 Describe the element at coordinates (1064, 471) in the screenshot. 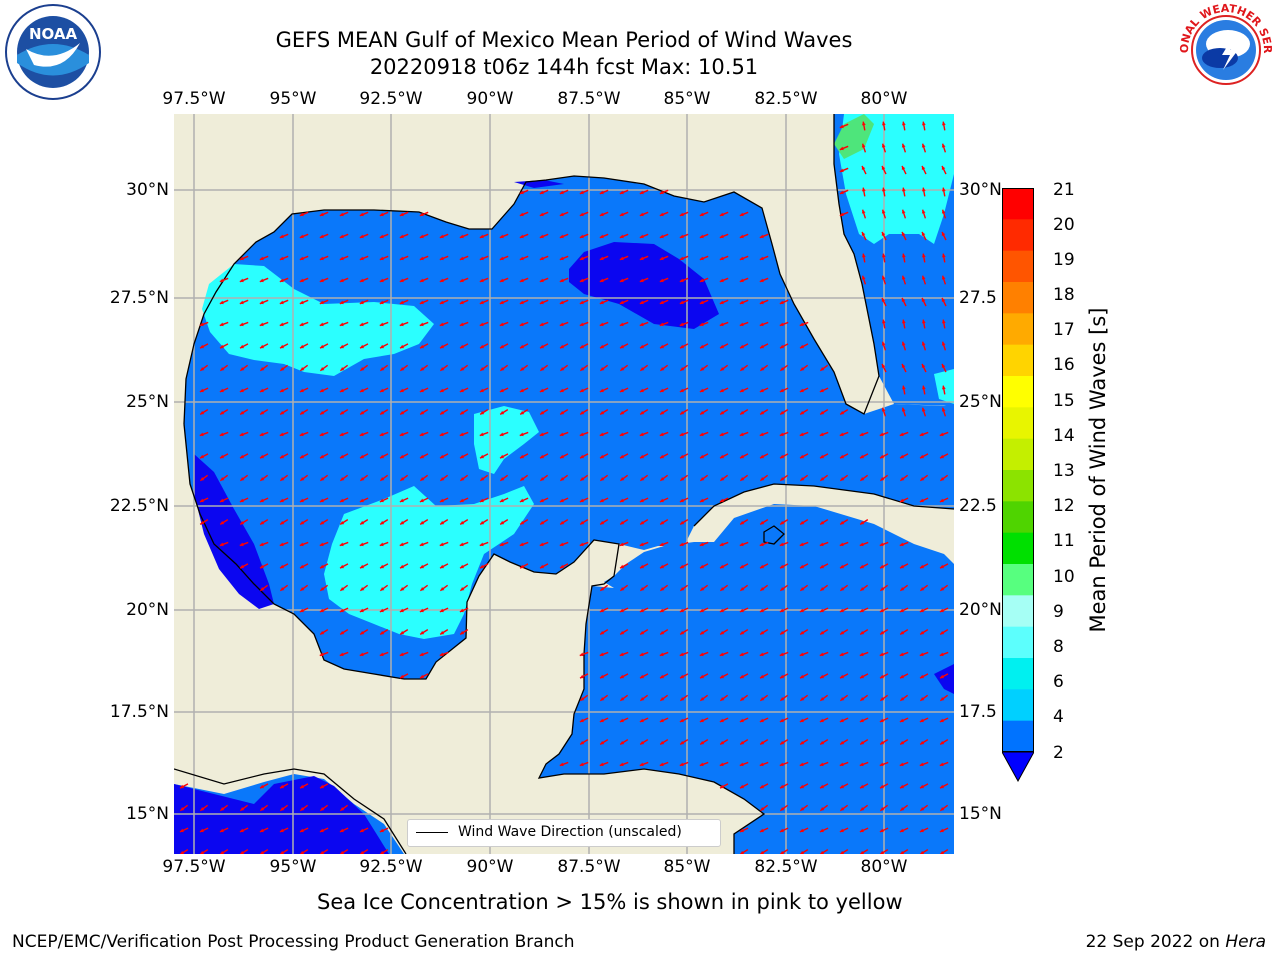

I see `colorbar-tick: 13` at that location.